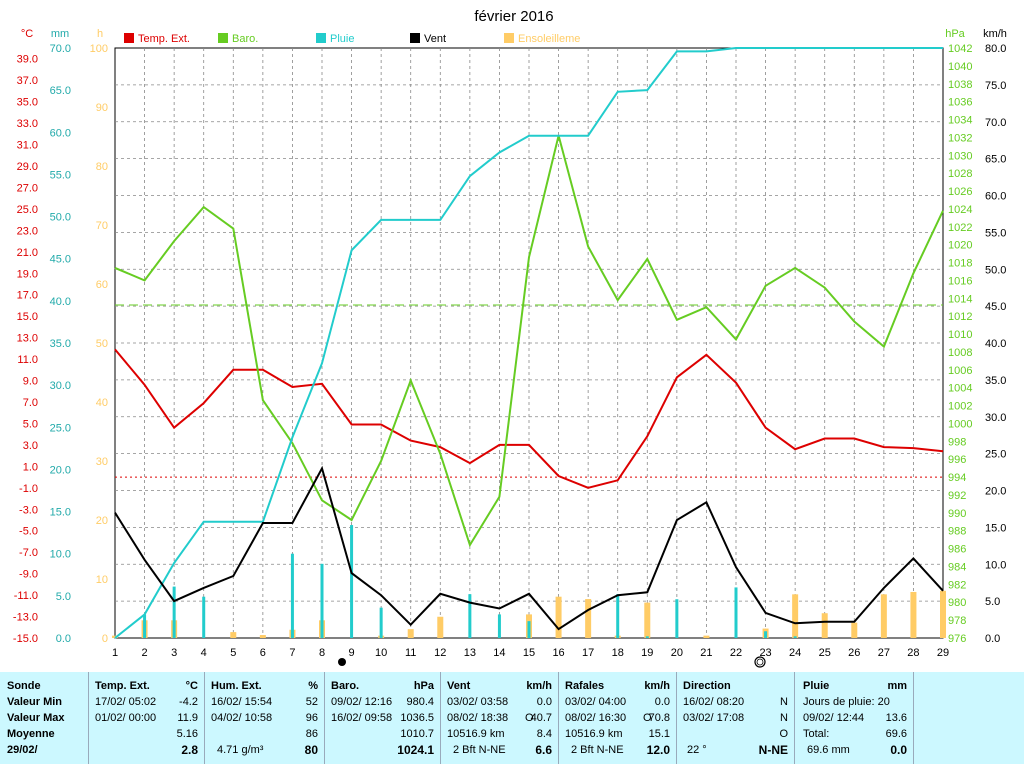 This screenshot has height=764, width=1024. What do you see at coordinates (957, 514) in the screenshot?
I see `tick-label-baro: 990` at bounding box center [957, 514].